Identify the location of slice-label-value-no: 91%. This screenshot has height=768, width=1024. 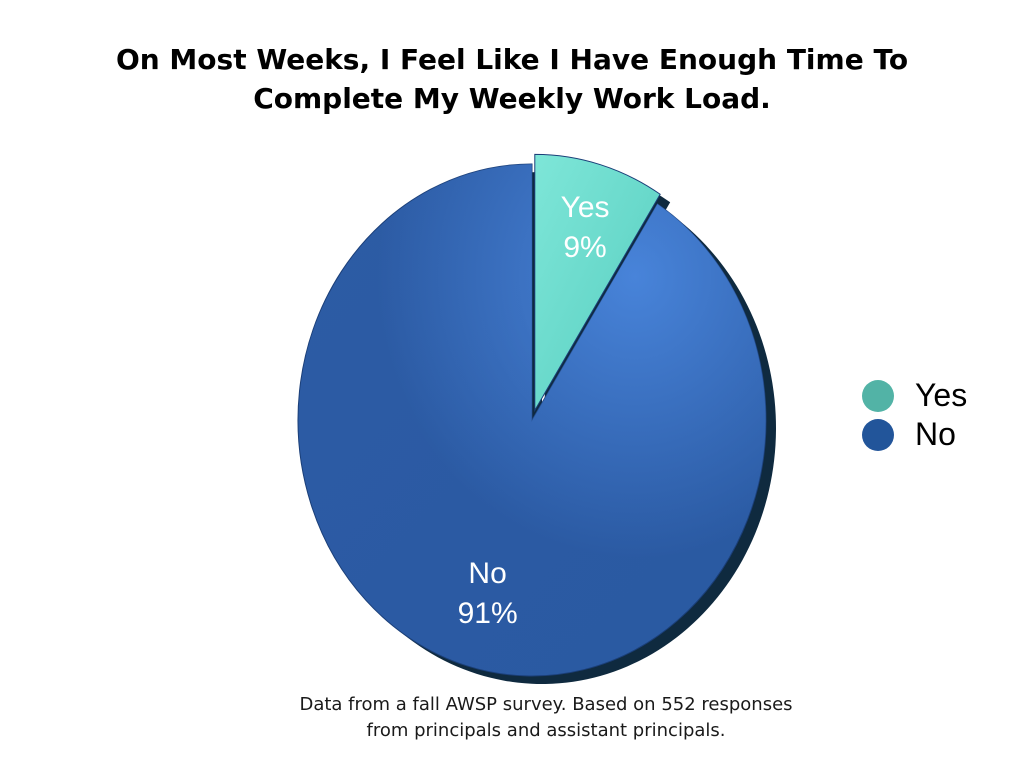
(488, 613).